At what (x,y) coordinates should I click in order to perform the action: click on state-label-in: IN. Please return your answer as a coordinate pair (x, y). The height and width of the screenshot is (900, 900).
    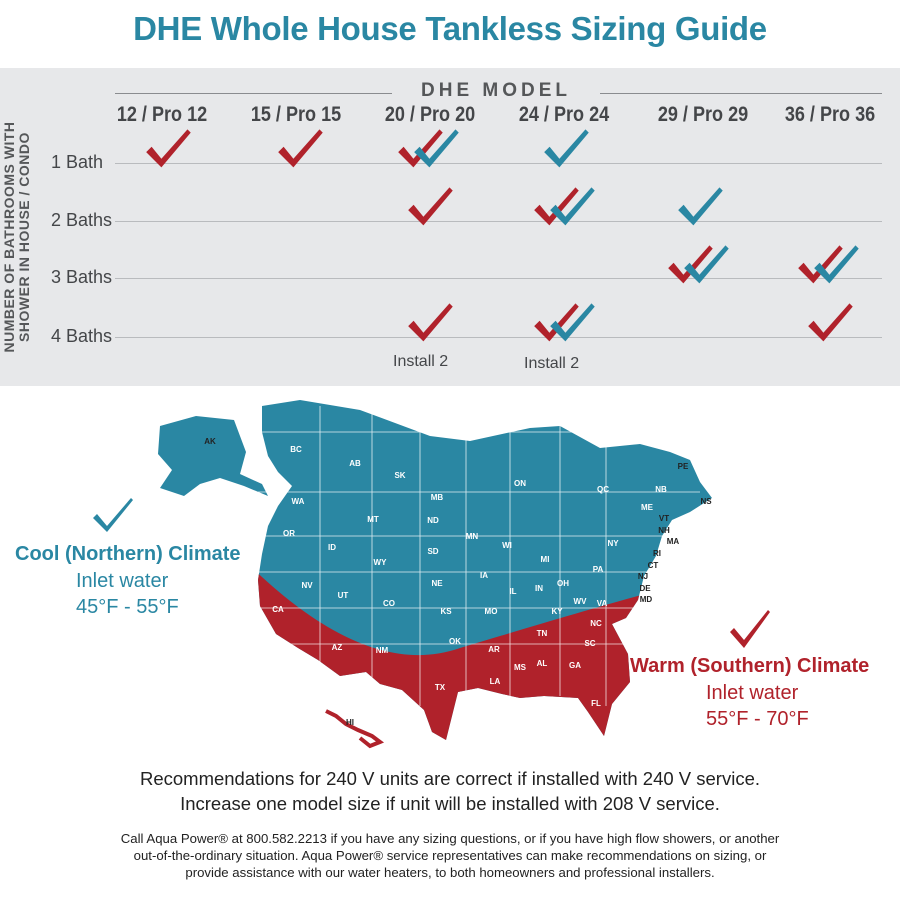
    Looking at the image, I should click on (539, 588).